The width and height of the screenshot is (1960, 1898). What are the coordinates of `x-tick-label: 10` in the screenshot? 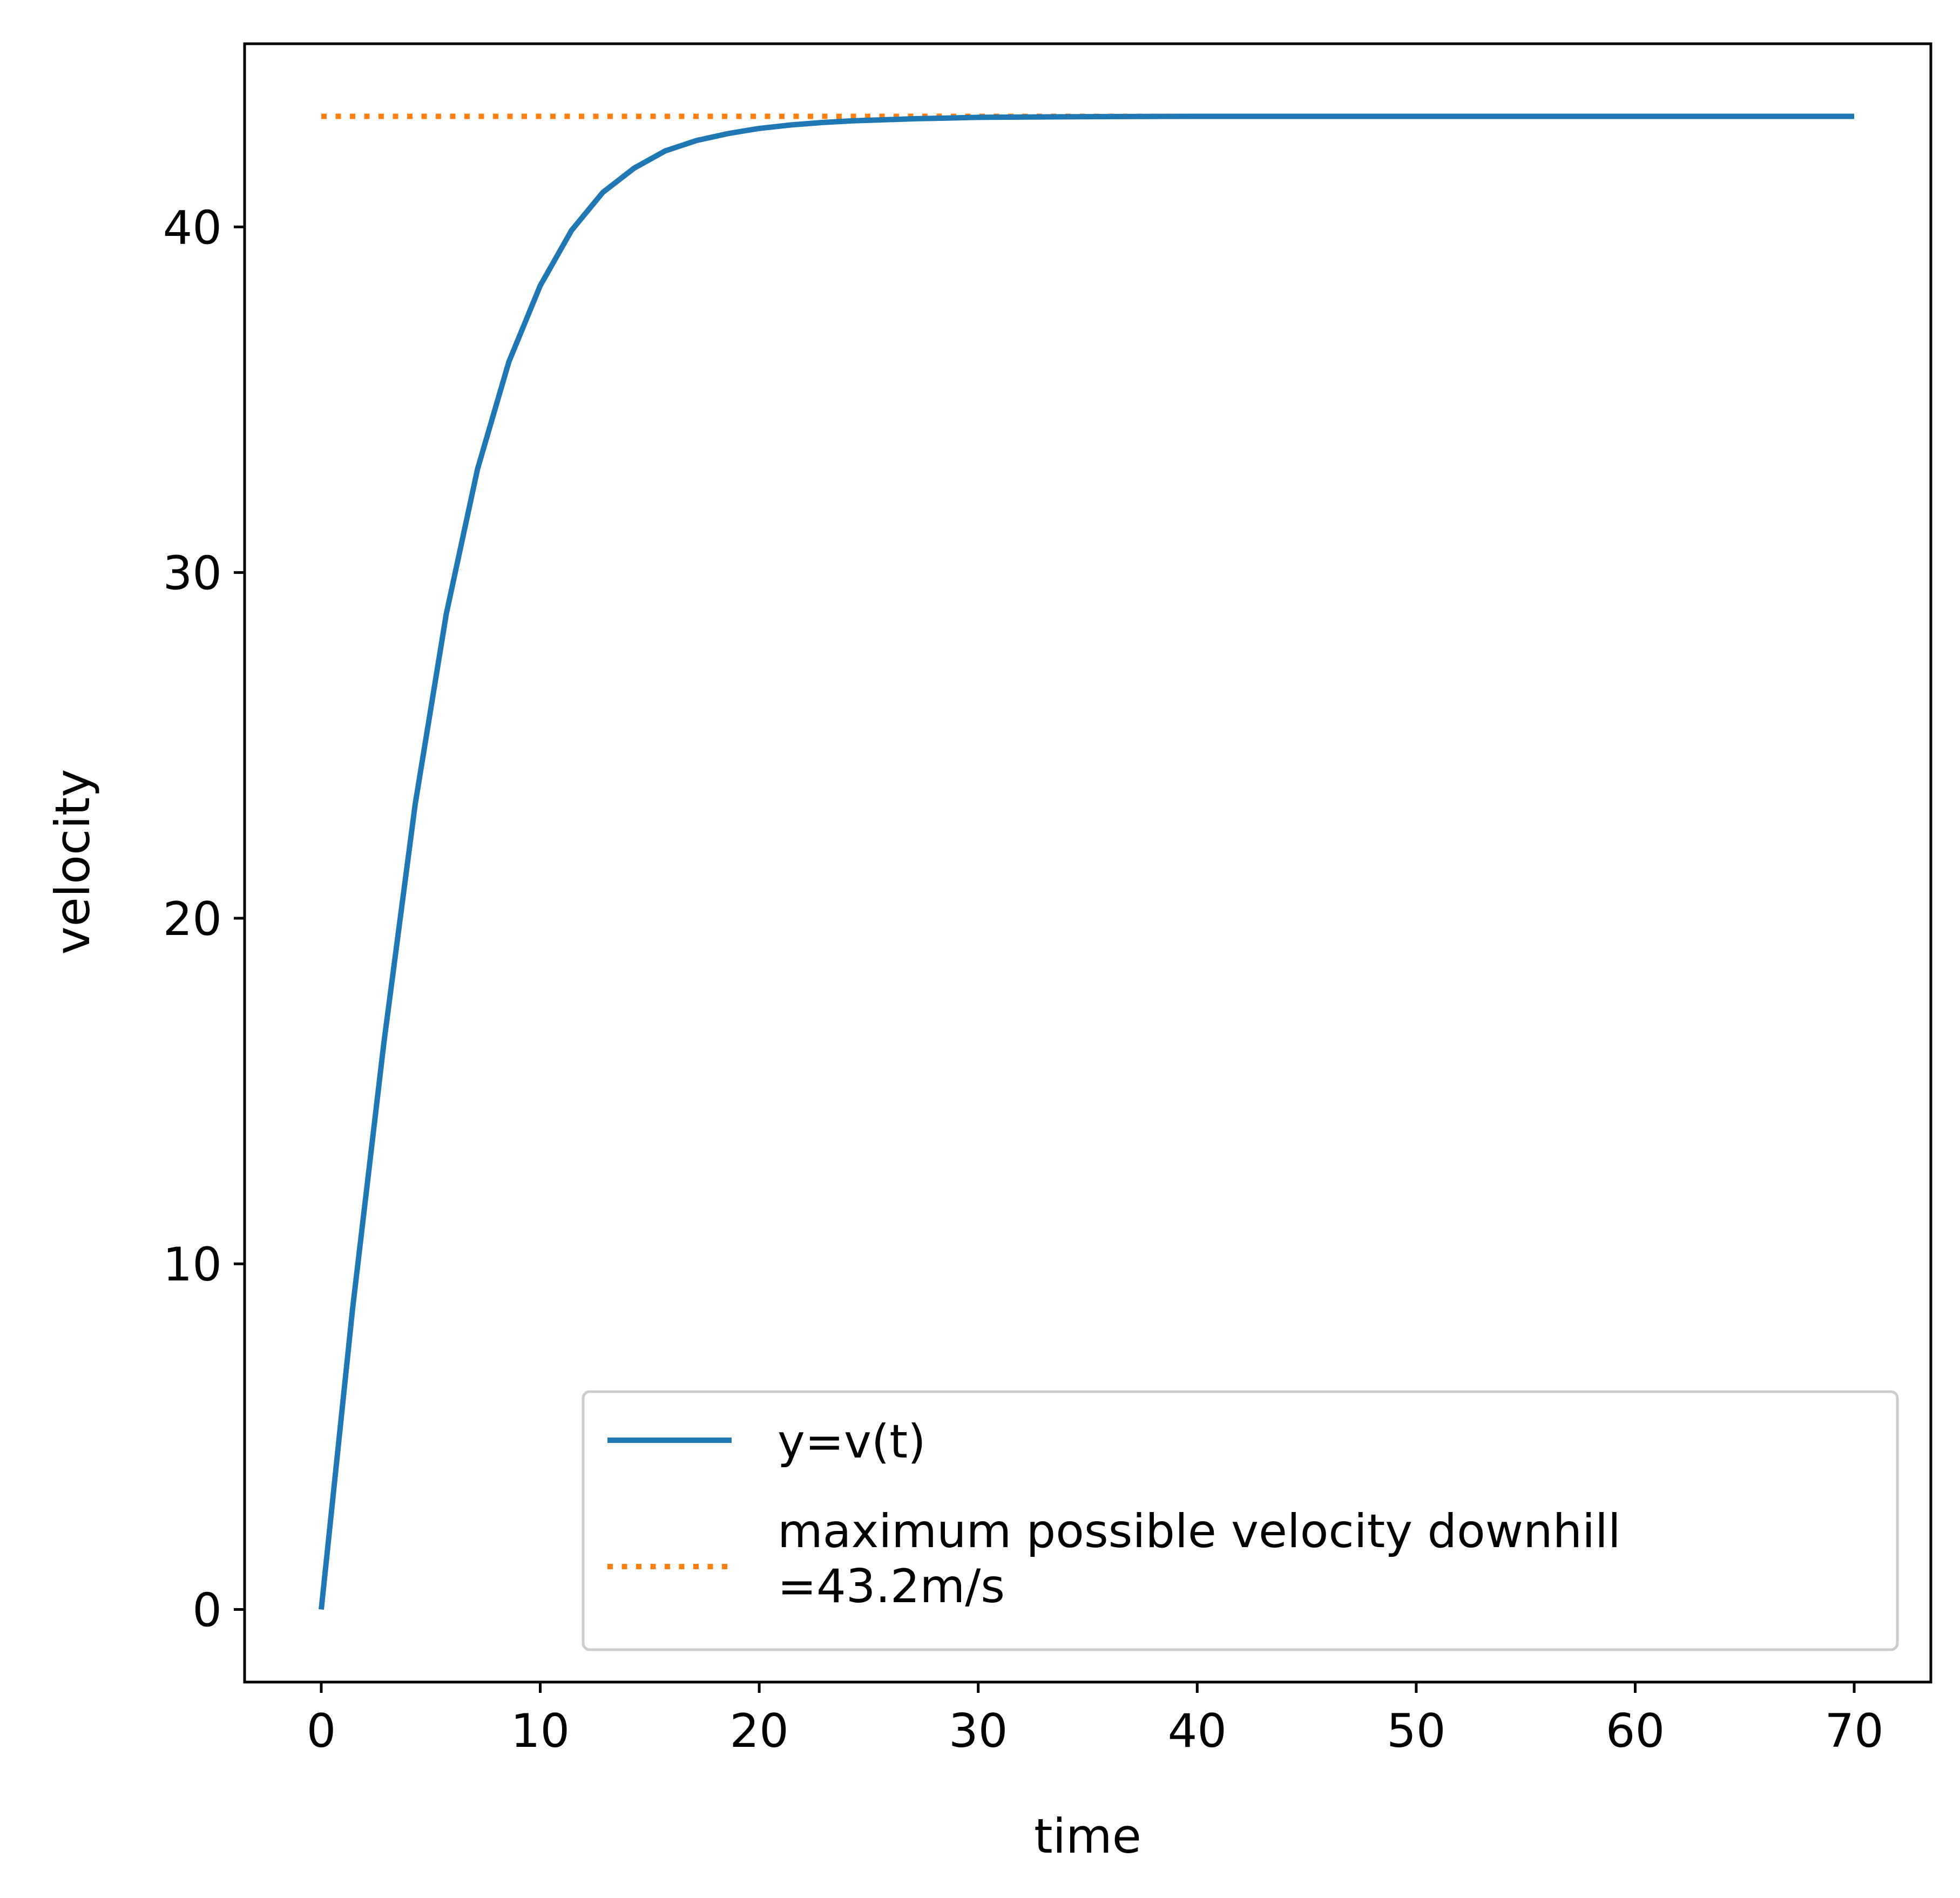 It's located at (540, 1731).